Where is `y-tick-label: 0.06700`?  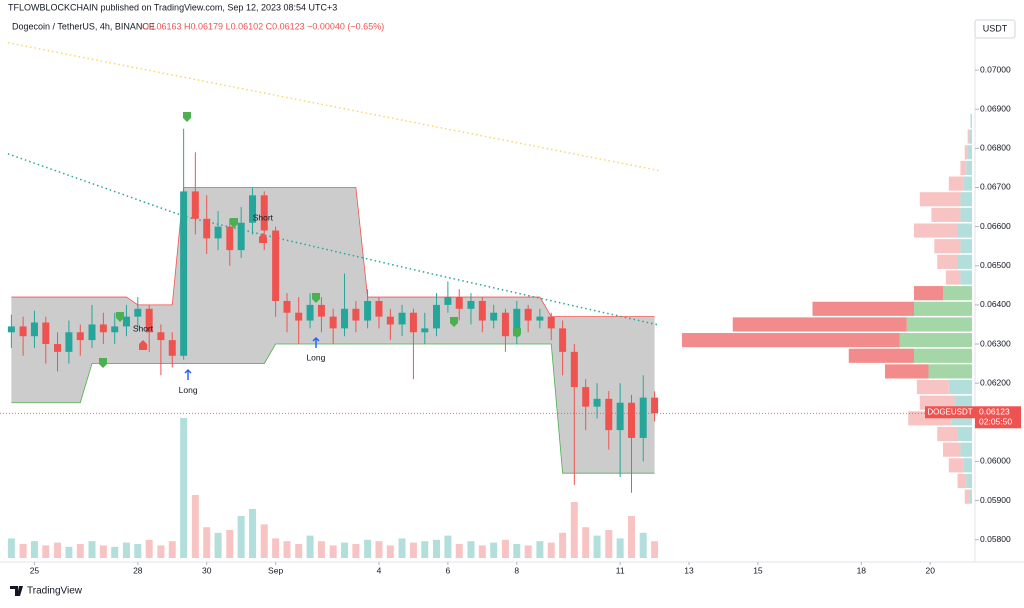 y-tick-label: 0.06700 is located at coordinates (995, 187).